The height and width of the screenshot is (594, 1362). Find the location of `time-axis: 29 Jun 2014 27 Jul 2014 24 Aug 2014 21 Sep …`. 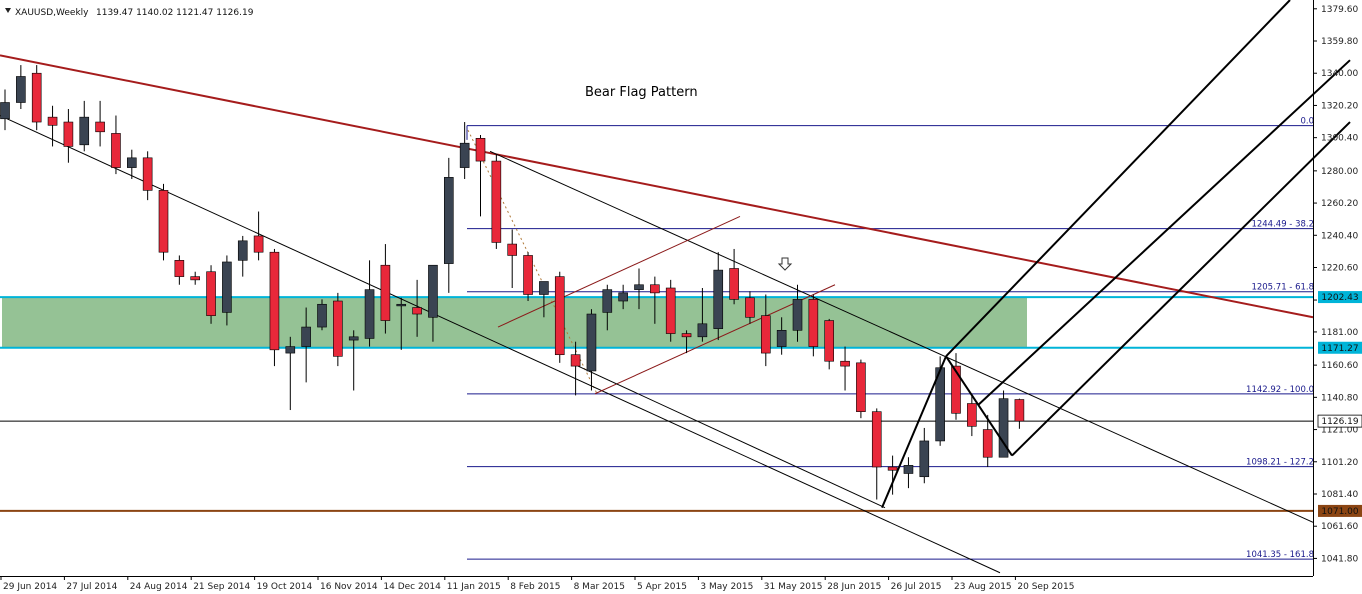

time-axis: 29 Jun 2014 27 Jul 2014 24 Aug 2014 21 Sep … is located at coordinates (537, 584).